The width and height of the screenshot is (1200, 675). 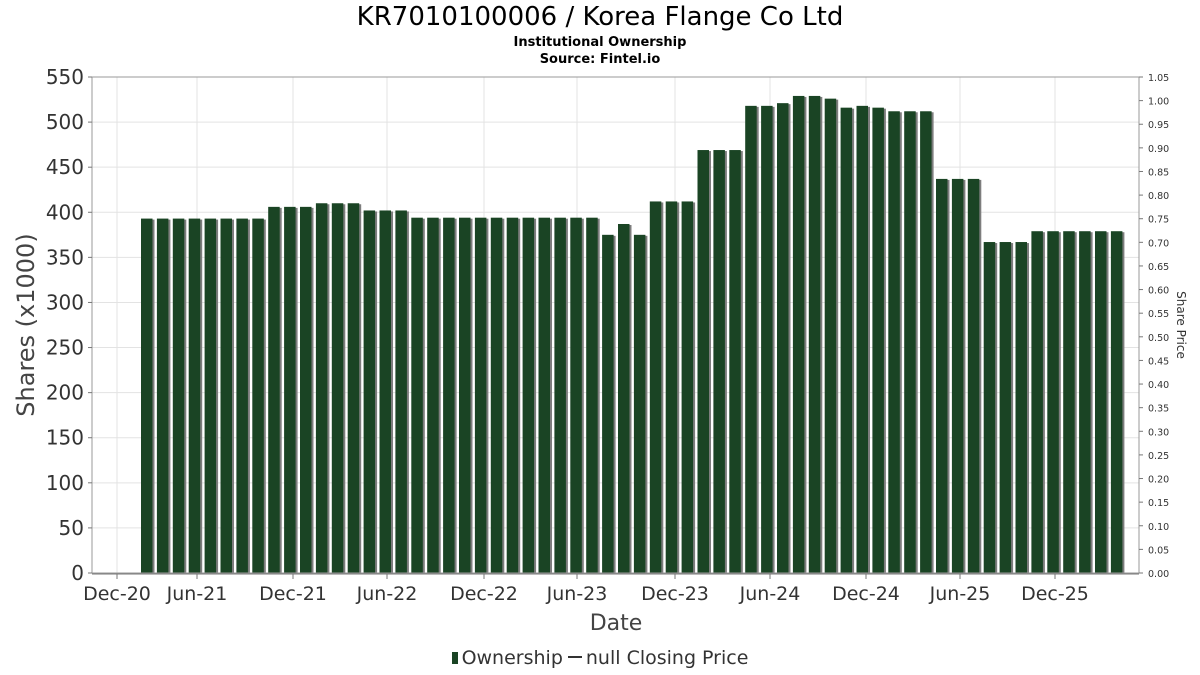 I want to click on y-tick-label-8: 400, so click(x=65, y=212).